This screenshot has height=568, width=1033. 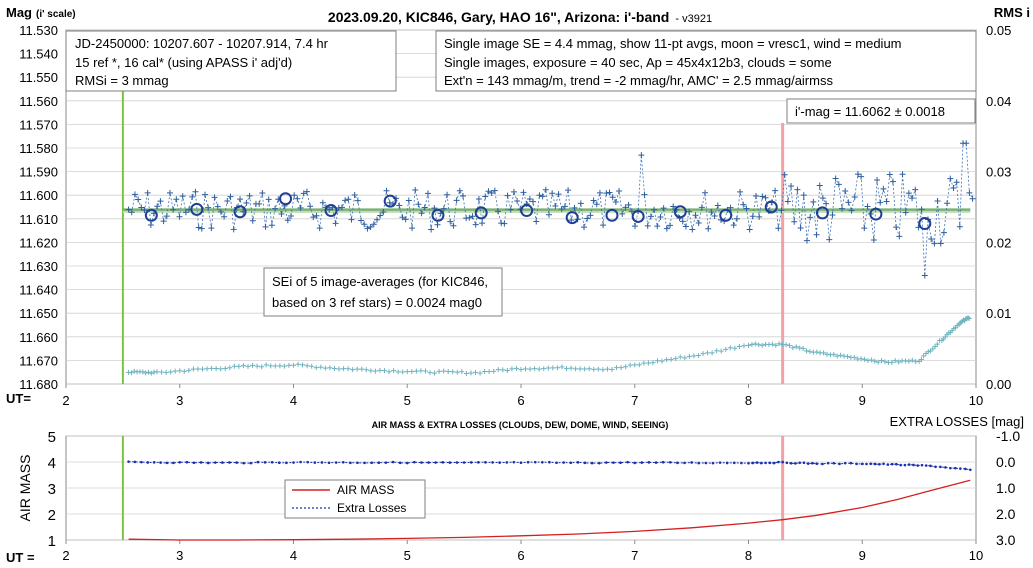 What do you see at coordinates (179, 555) in the screenshot?
I see `sub-x-tick-label: 3` at bounding box center [179, 555].